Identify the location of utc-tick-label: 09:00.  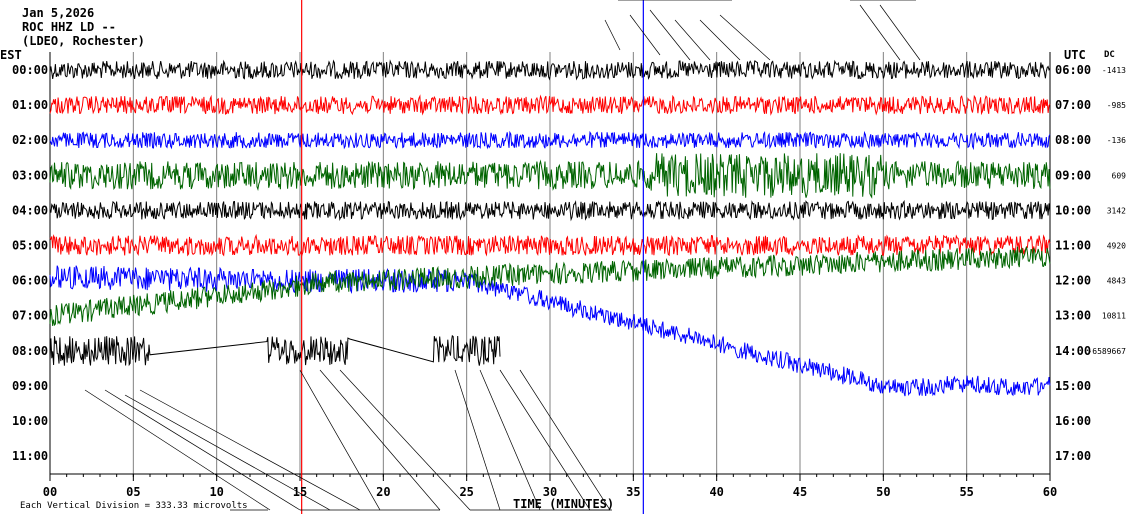
(1073, 175).